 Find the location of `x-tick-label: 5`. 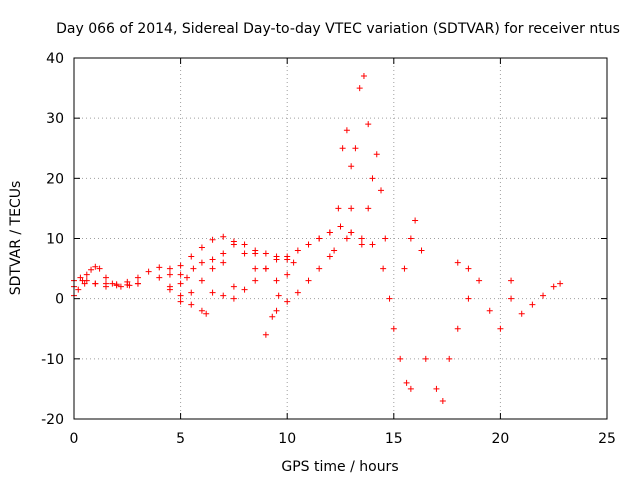

x-tick-label: 5 is located at coordinates (180, 439).